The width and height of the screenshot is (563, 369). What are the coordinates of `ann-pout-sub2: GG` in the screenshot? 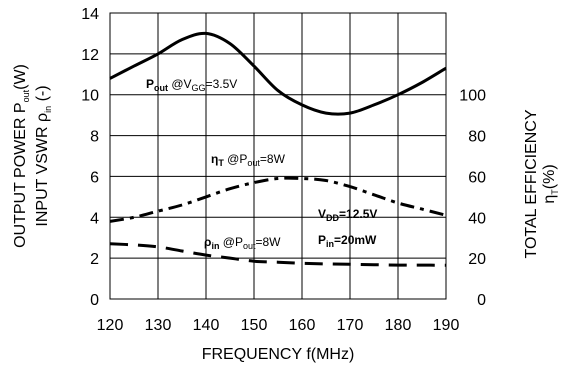 It's located at (199, 88).